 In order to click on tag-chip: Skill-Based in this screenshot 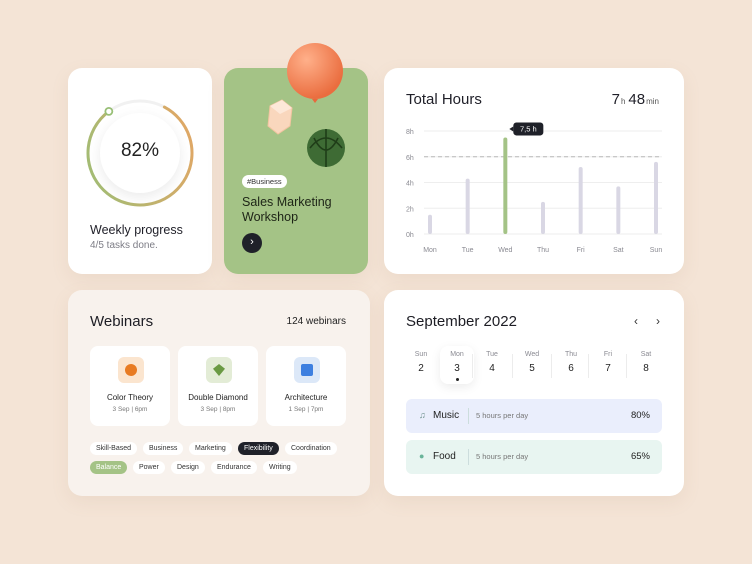, I will do `click(114, 448)`.